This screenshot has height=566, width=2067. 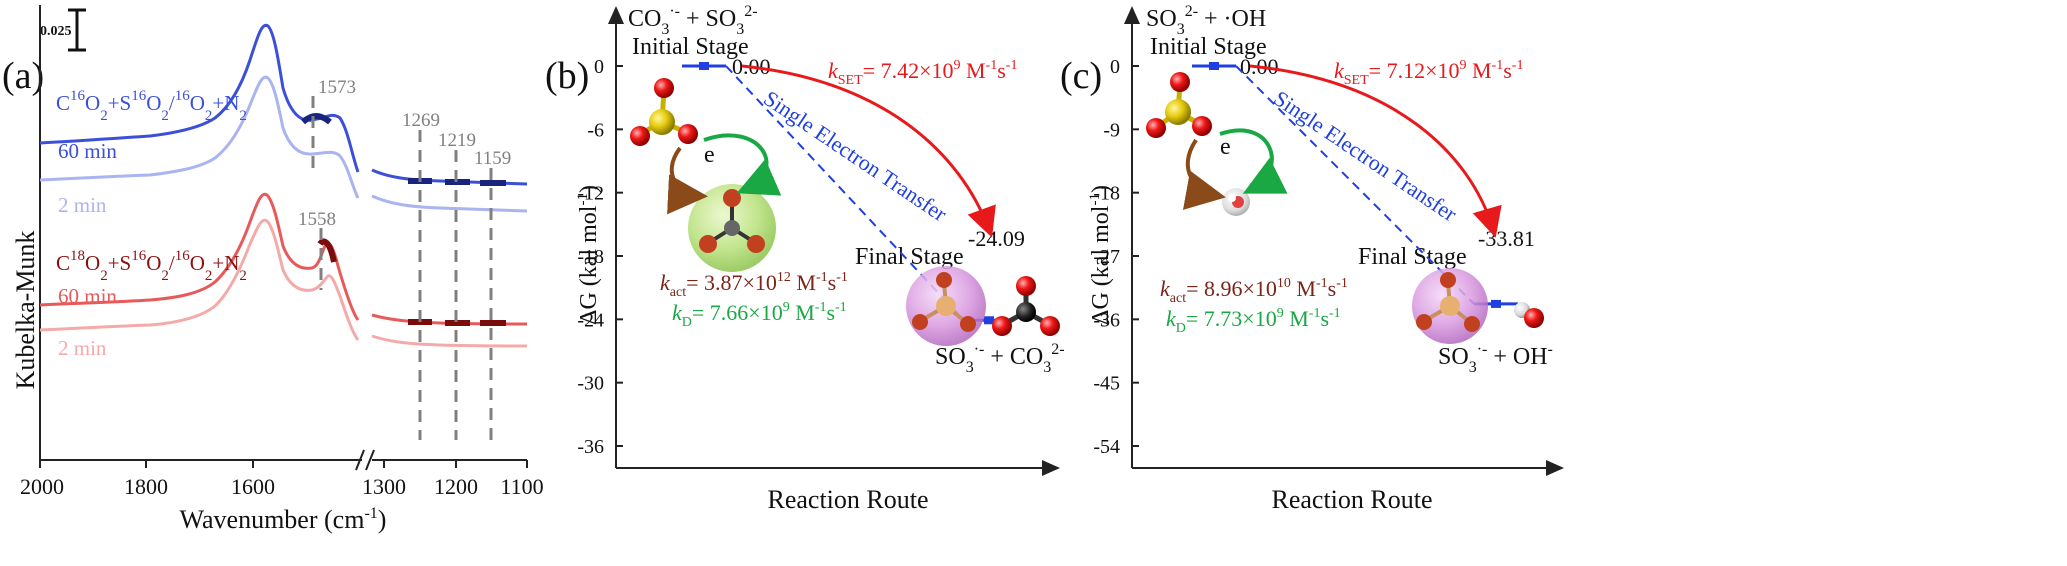 I want to click on tick-1300: 1300, so click(x=384, y=486).